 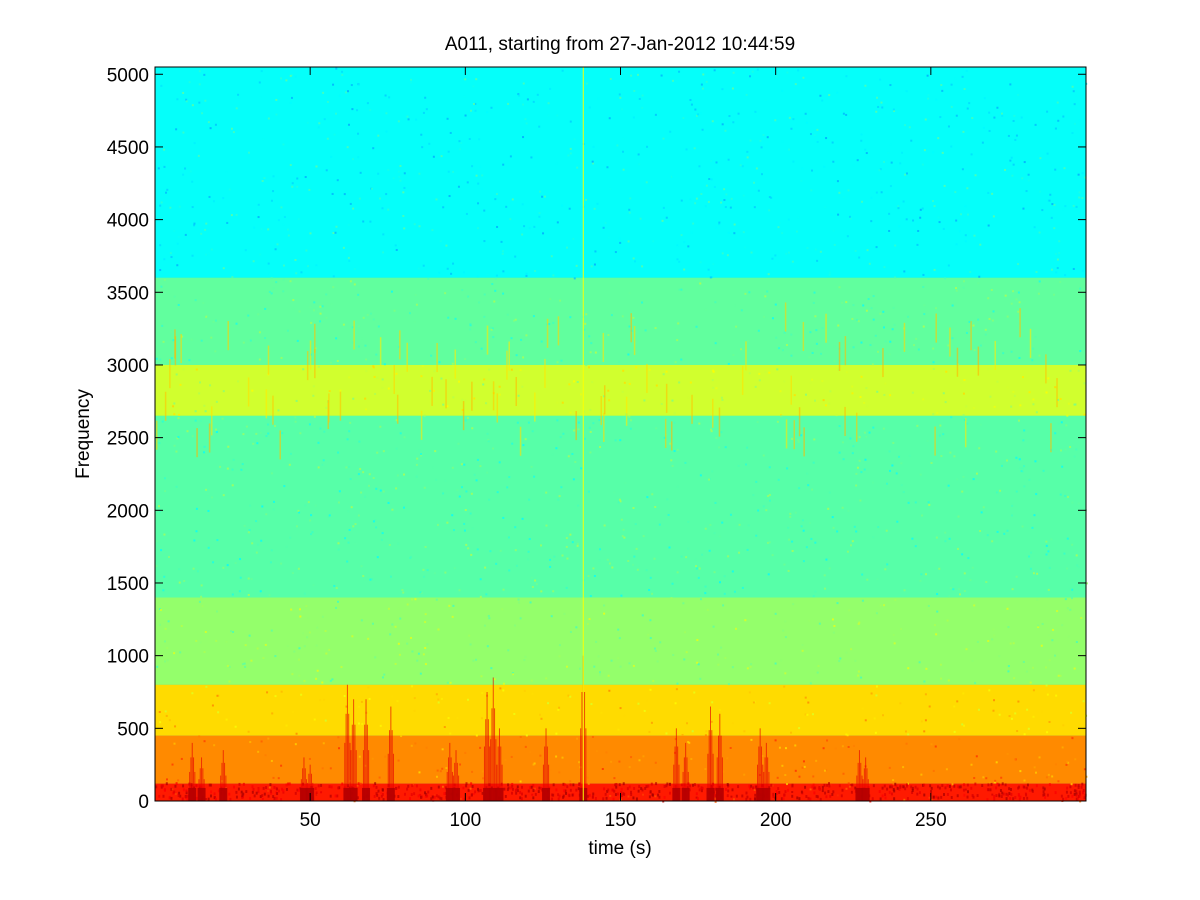 I want to click on x-tick-label: 150, so click(x=621, y=820).